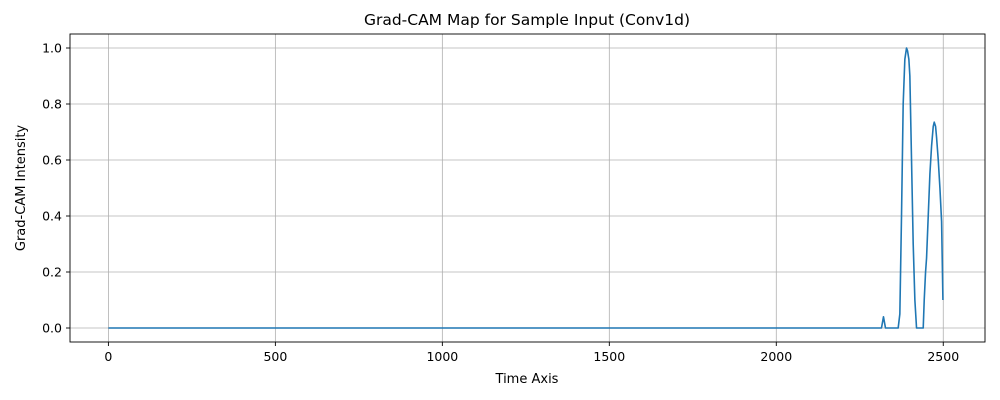 This screenshot has height=400, width=1000. I want to click on y-axis-label: Grad-CAM Intensity, so click(21, 188).